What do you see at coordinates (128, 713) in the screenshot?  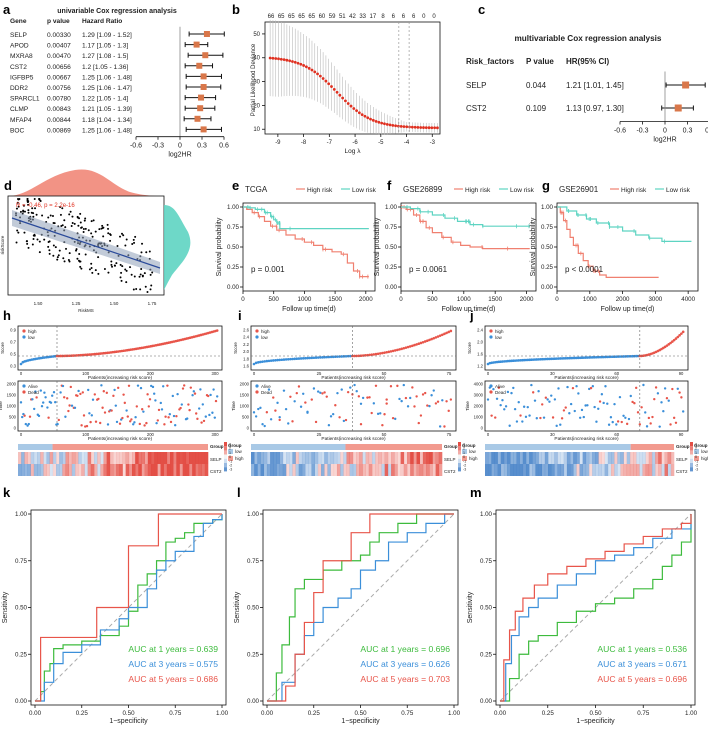 I see `roc-x-tick-label: 0.50` at bounding box center [128, 713].